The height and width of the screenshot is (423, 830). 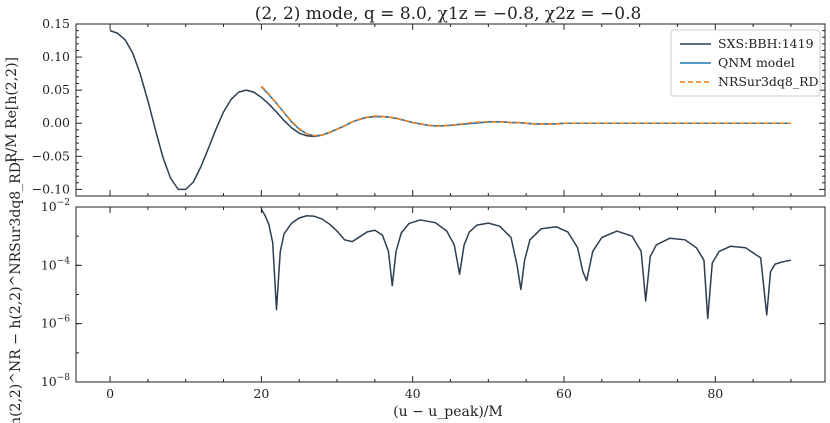 What do you see at coordinates (715, 393) in the screenshot?
I see `x-tick-label: 80` at bounding box center [715, 393].